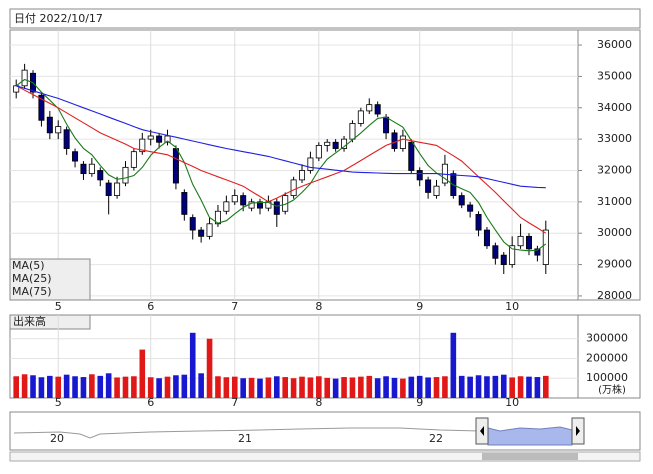 The image size is (653, 474). I want to click on y-tick-label: 36000, so click(614, 44).